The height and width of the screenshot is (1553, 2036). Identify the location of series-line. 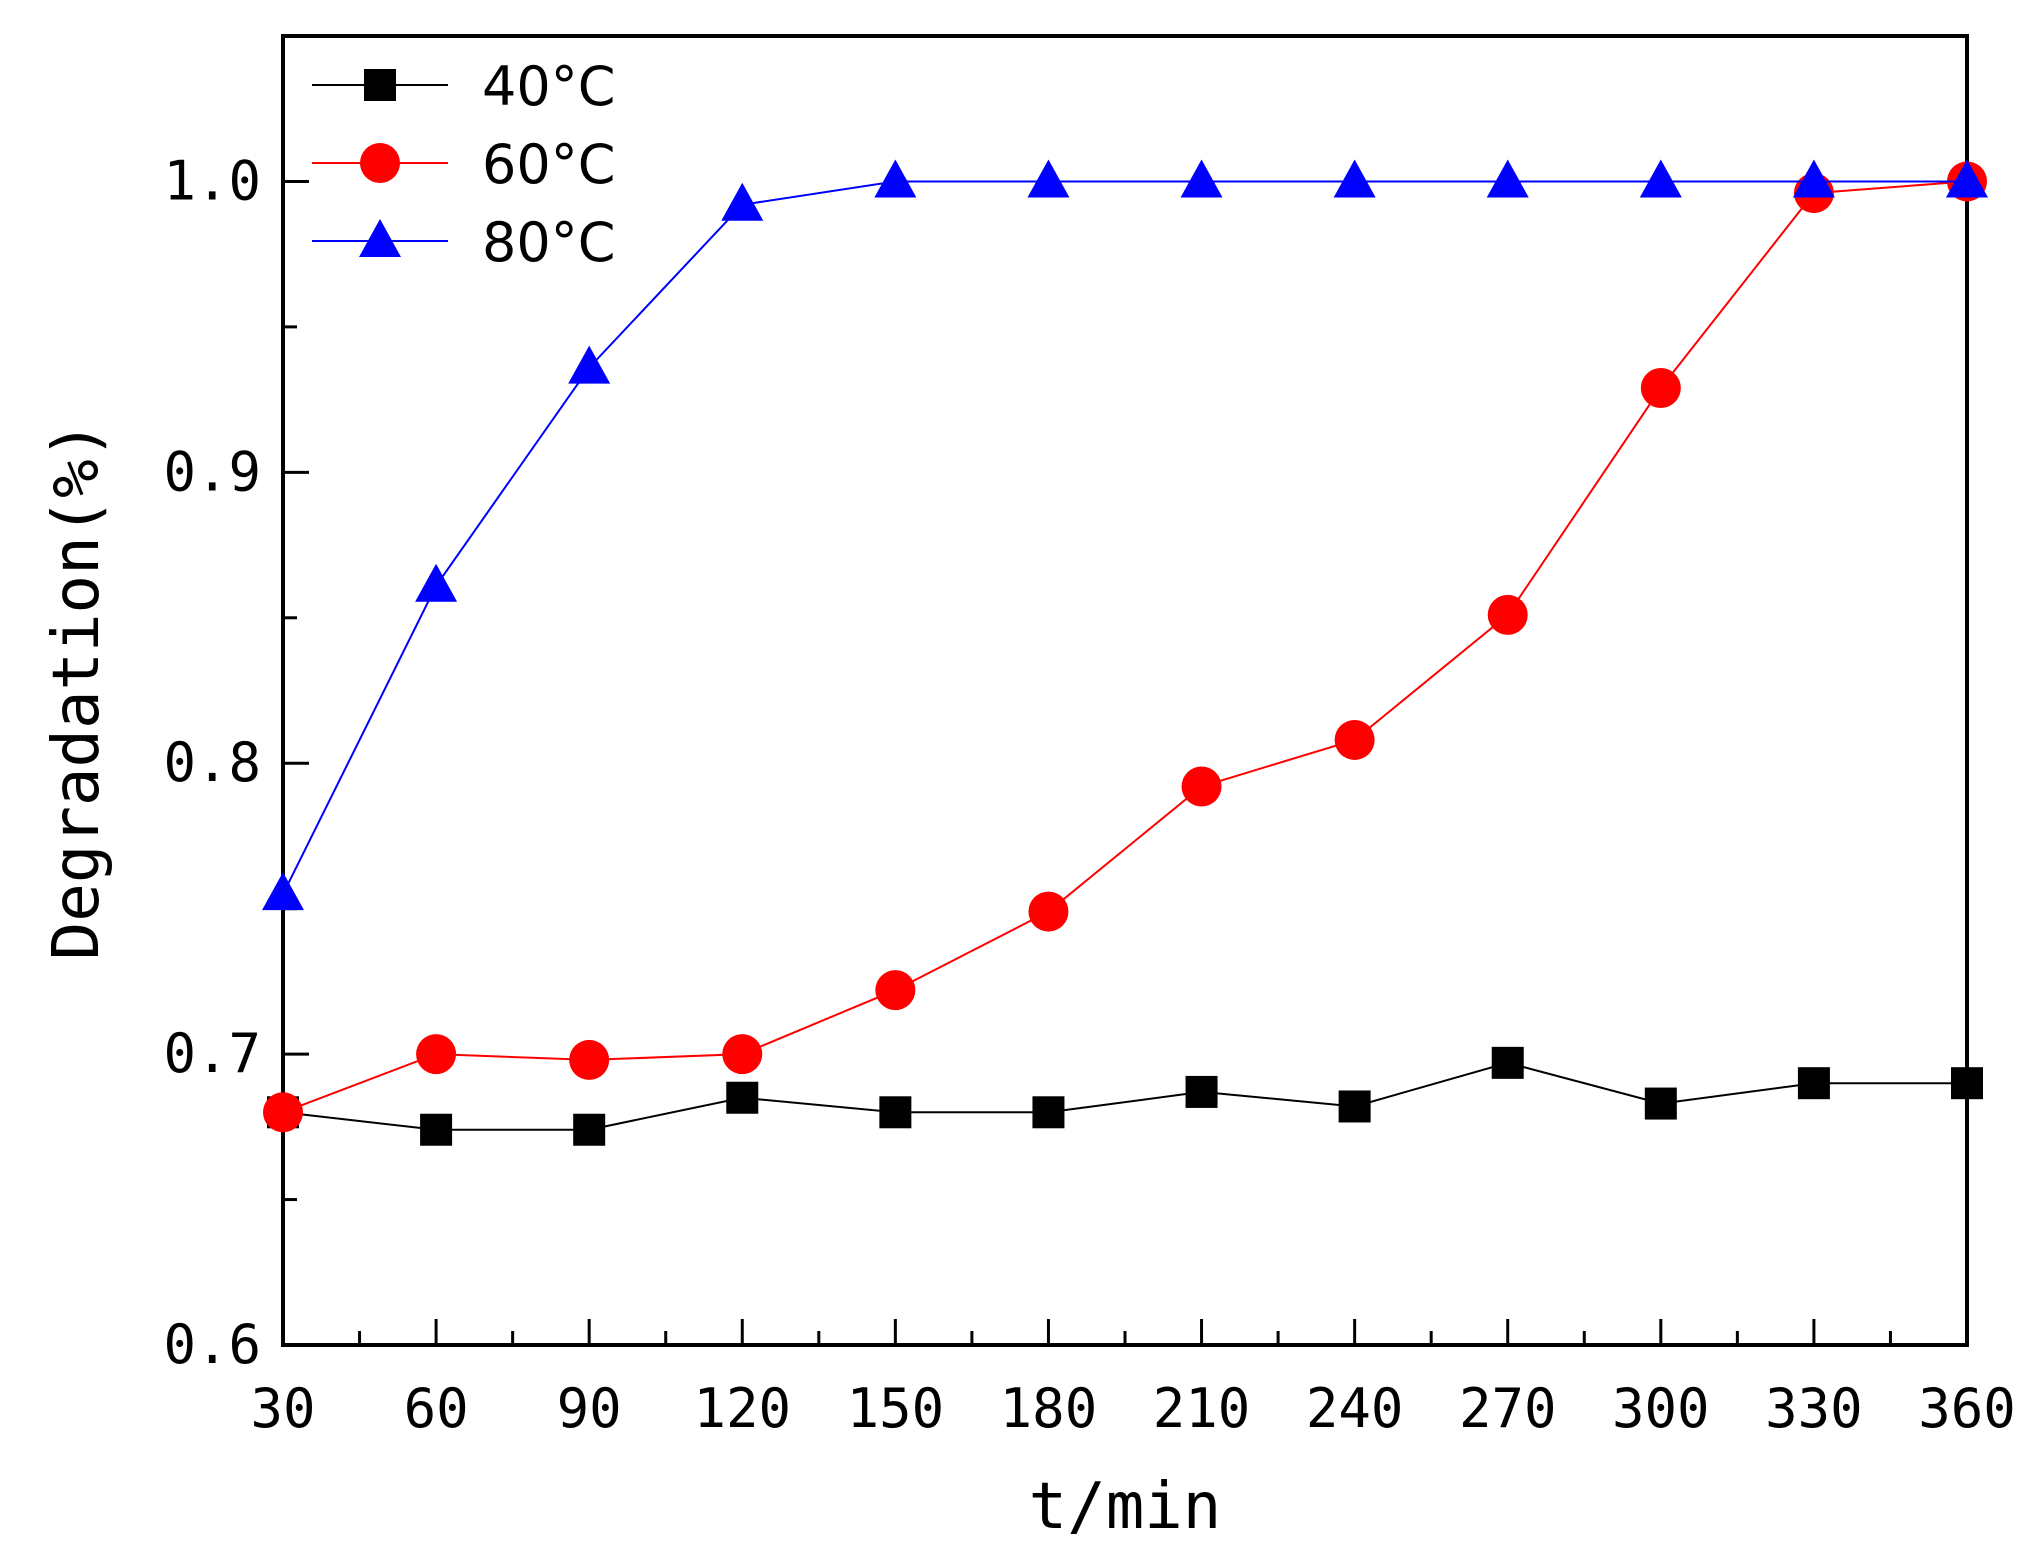
(1124, 1096).